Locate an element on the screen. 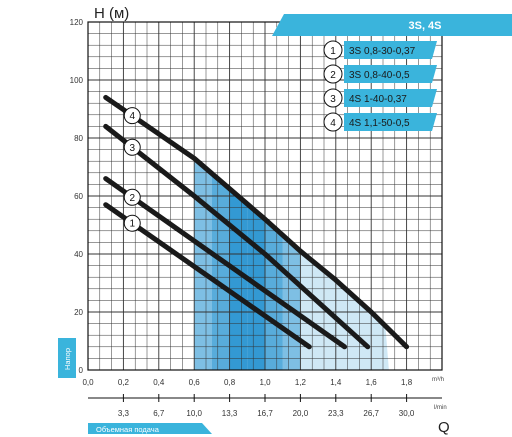 Image resolution: width=512 pixels, height=437 pixels. chart-title: 3S, 4S is located at coordinates (424, 26).